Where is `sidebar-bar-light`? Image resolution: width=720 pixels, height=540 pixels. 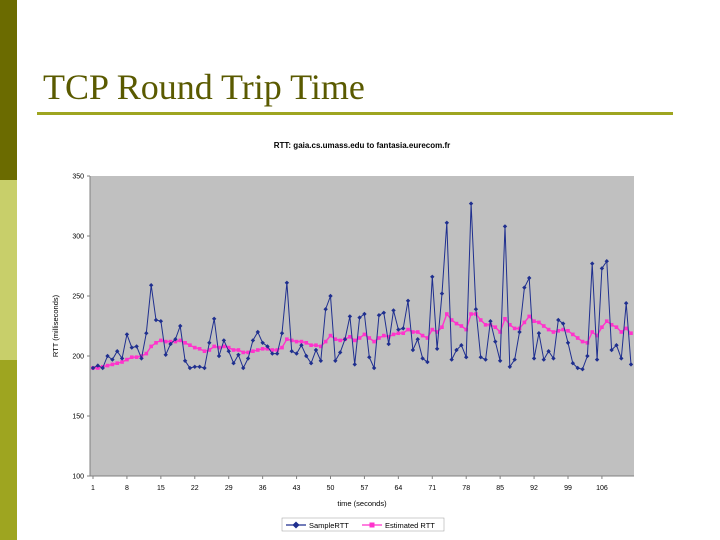
sidebar-bar-light is located at coordinates (8, 270).